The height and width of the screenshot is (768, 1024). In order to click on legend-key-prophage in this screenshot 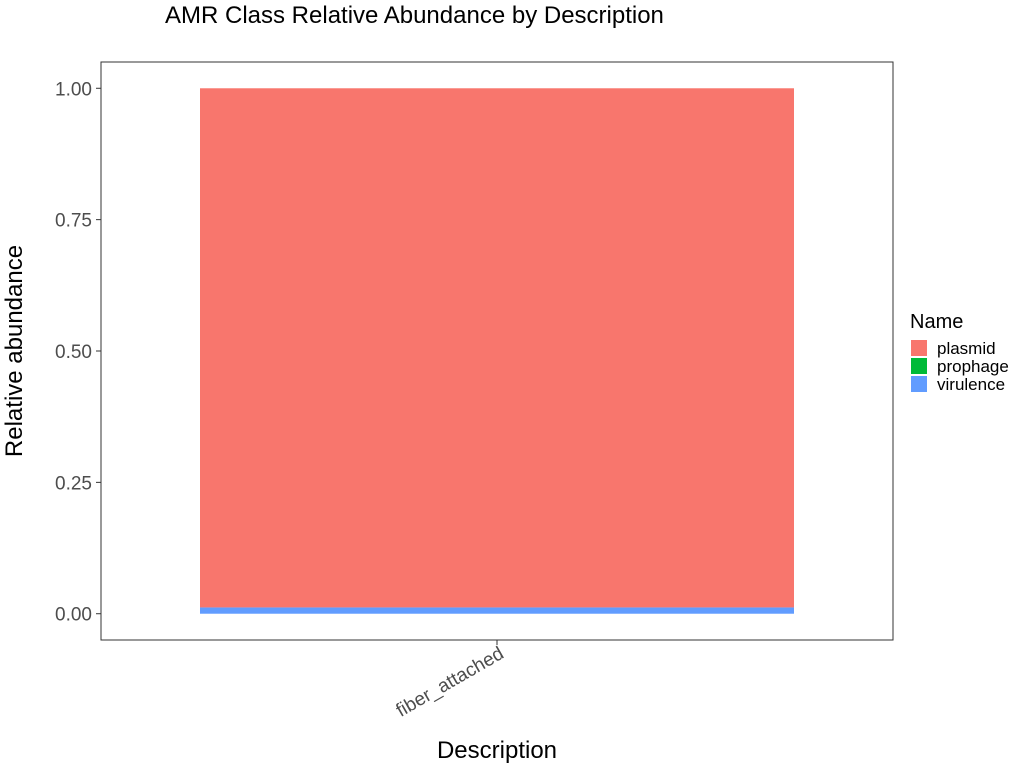, I will do `click(919, 366)`.